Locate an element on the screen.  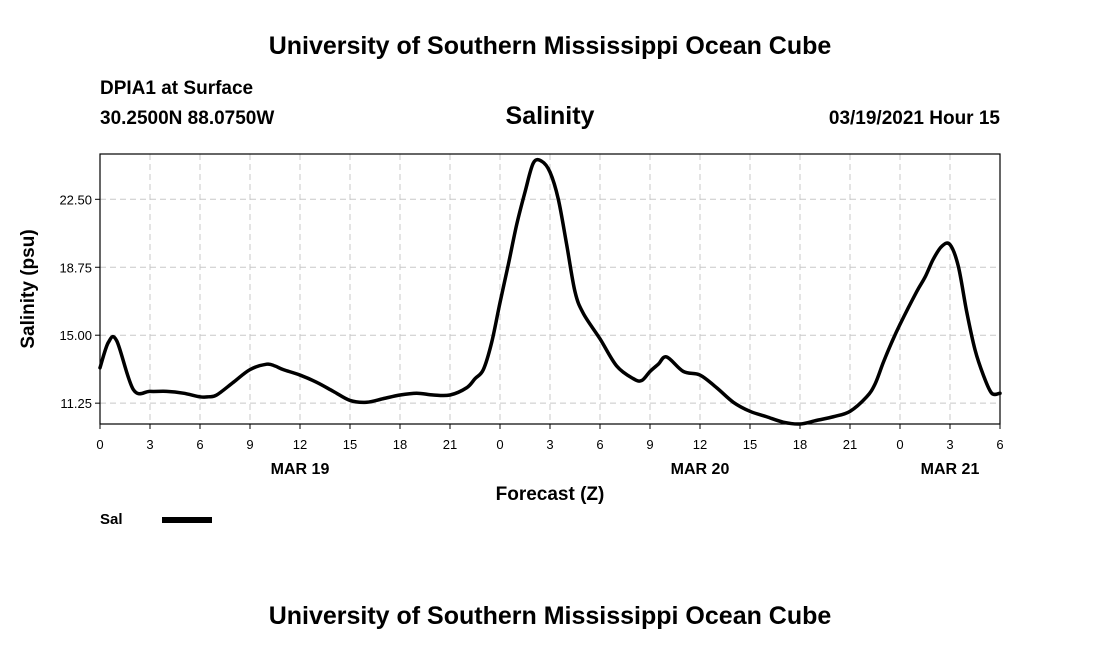
chart-title: Salinity is located at coordinates (550, 116).